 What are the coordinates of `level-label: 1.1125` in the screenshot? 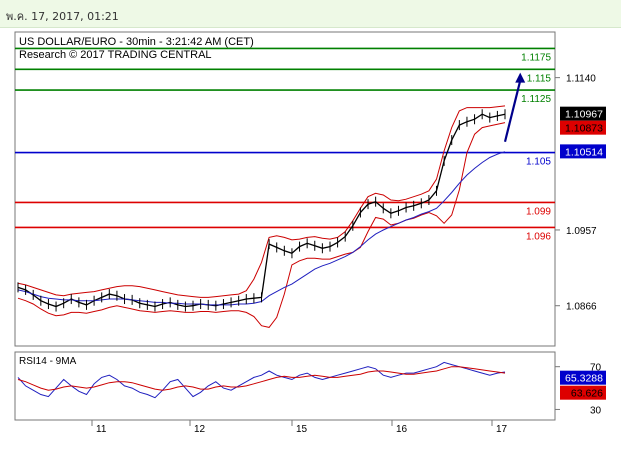 It's located at (536, 99).